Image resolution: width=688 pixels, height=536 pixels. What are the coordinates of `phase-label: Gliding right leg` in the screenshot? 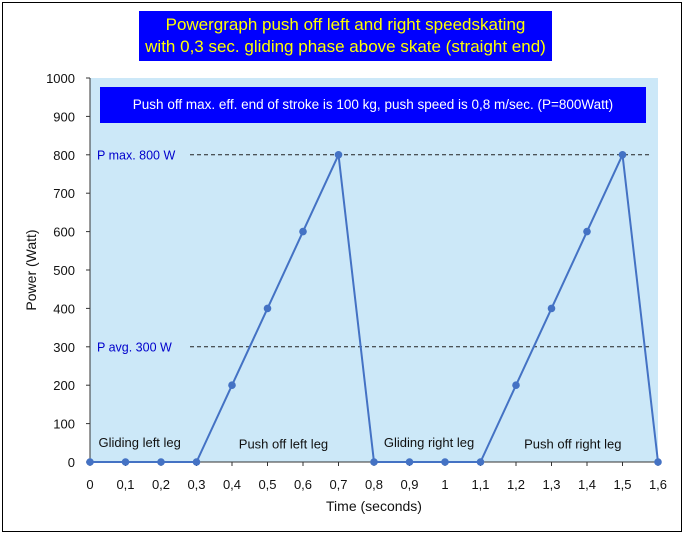 It's located at (429, 442).